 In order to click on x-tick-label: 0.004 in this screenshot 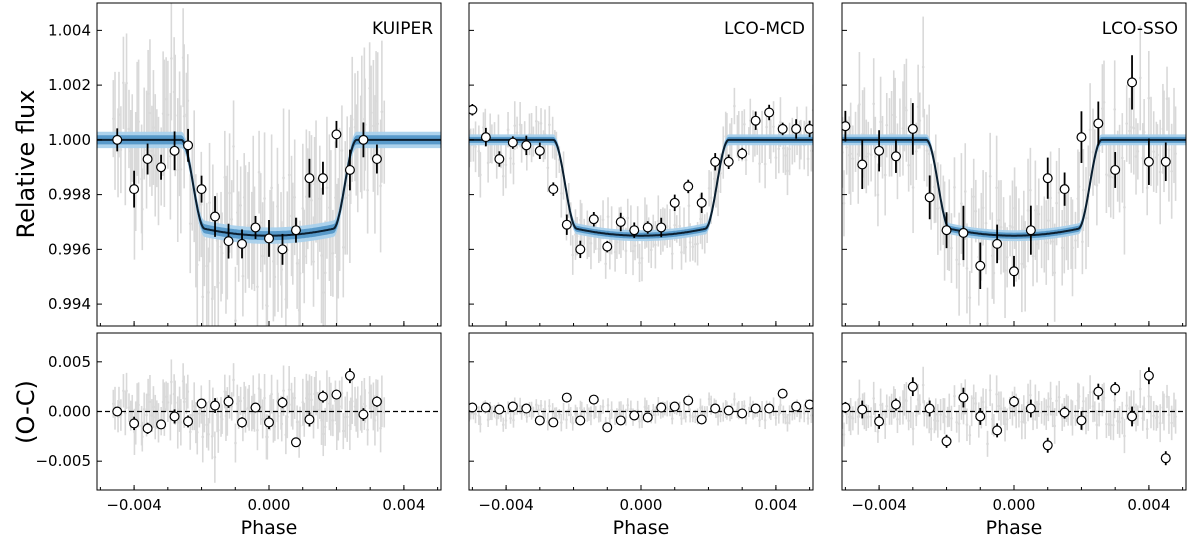, I will do `click(1148, 505)`.